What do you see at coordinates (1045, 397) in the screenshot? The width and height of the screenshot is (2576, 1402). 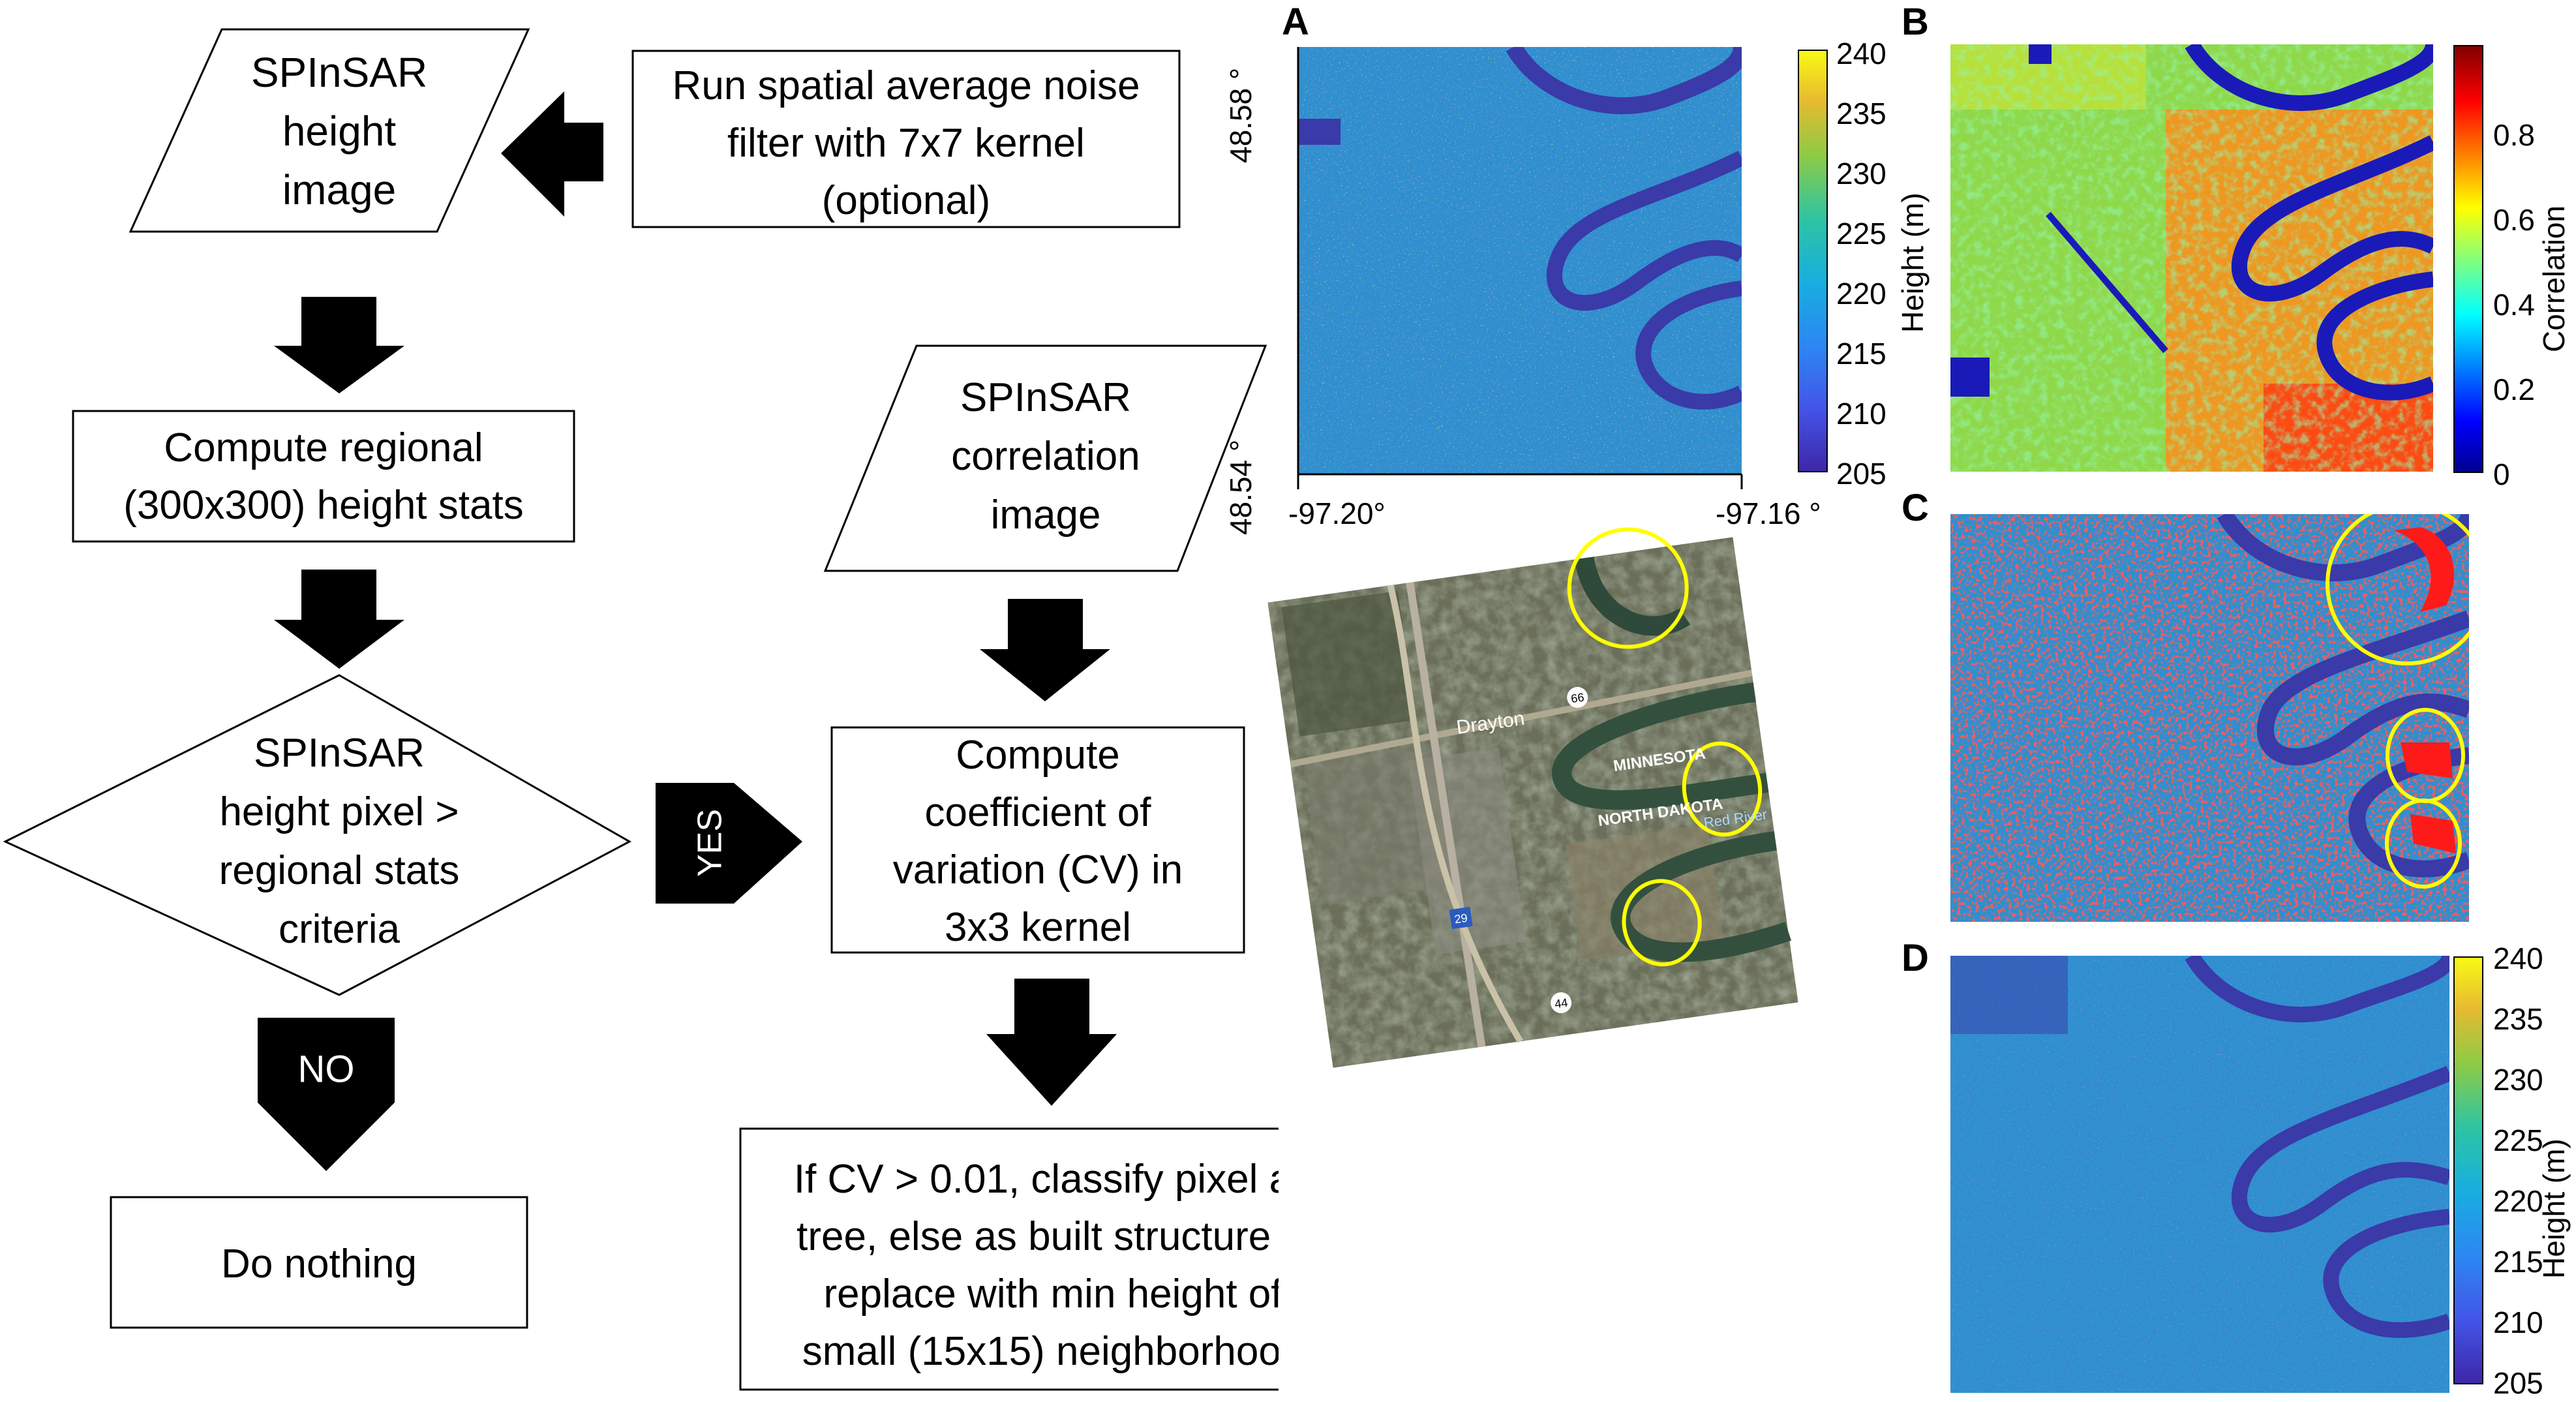 I see `correlation-image-line-1: SPInSAR` at bounding box center [1045, 397].